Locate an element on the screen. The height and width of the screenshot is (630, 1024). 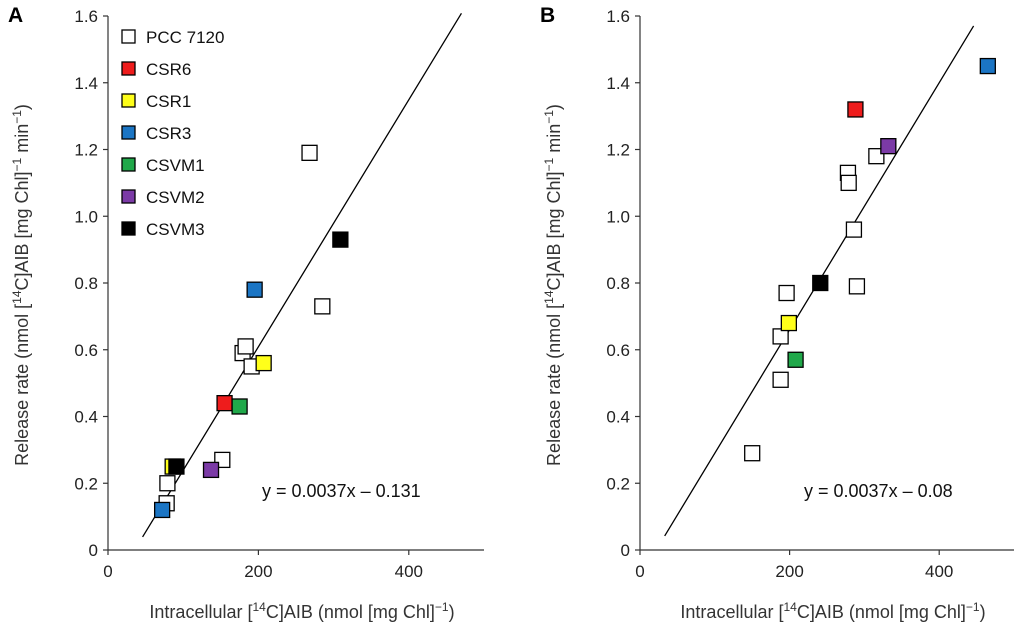
legend-label: CSVM2 is located at coordinates (175, 197).